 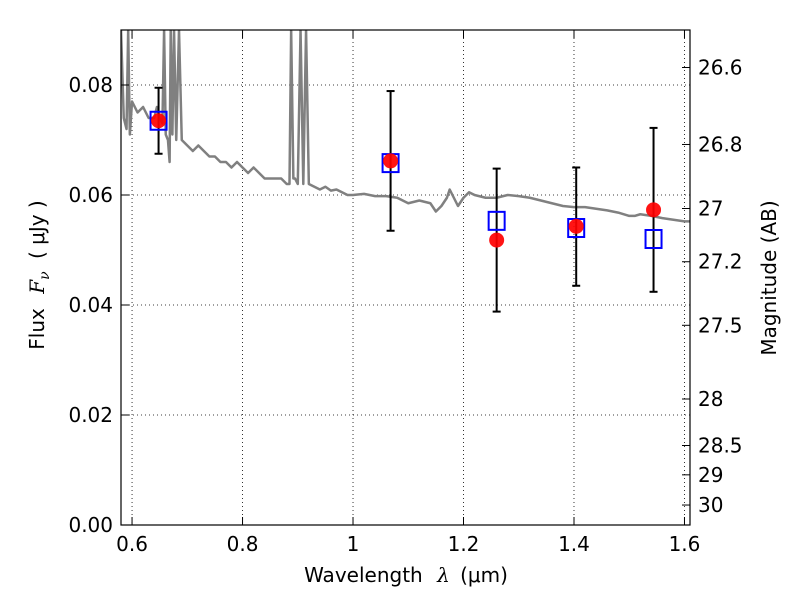 I want to click on y-tick-label: 0.00, so click(x=90, y=525).